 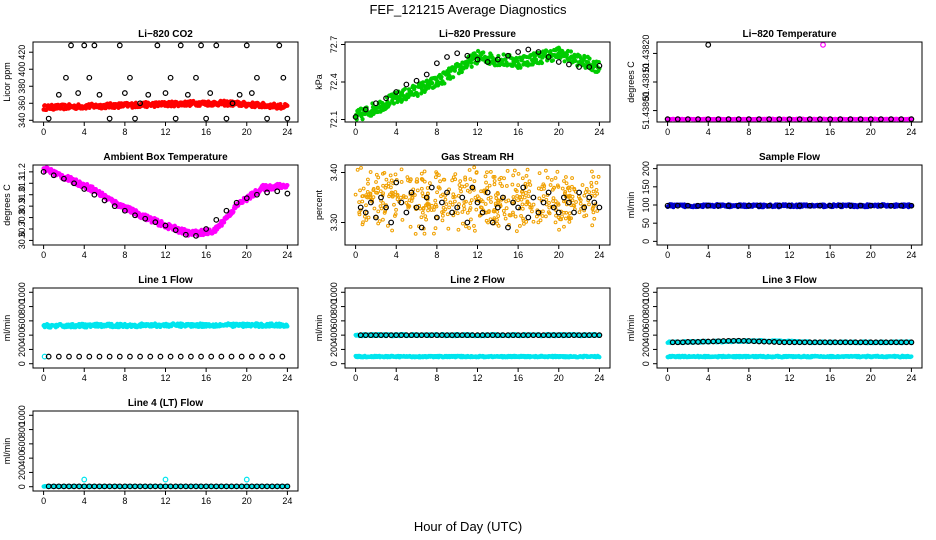 I want to click on series-outlier, so click(x=823, y=45).